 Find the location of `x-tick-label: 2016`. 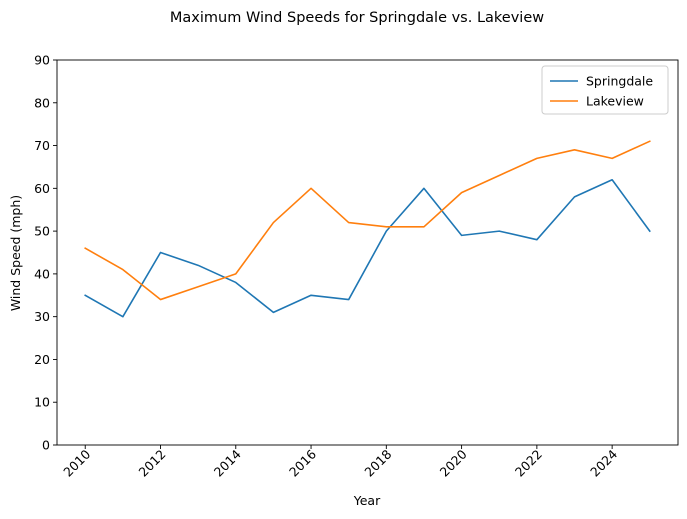

x-tick-label: 2016 is located at coordinates (302, 462).